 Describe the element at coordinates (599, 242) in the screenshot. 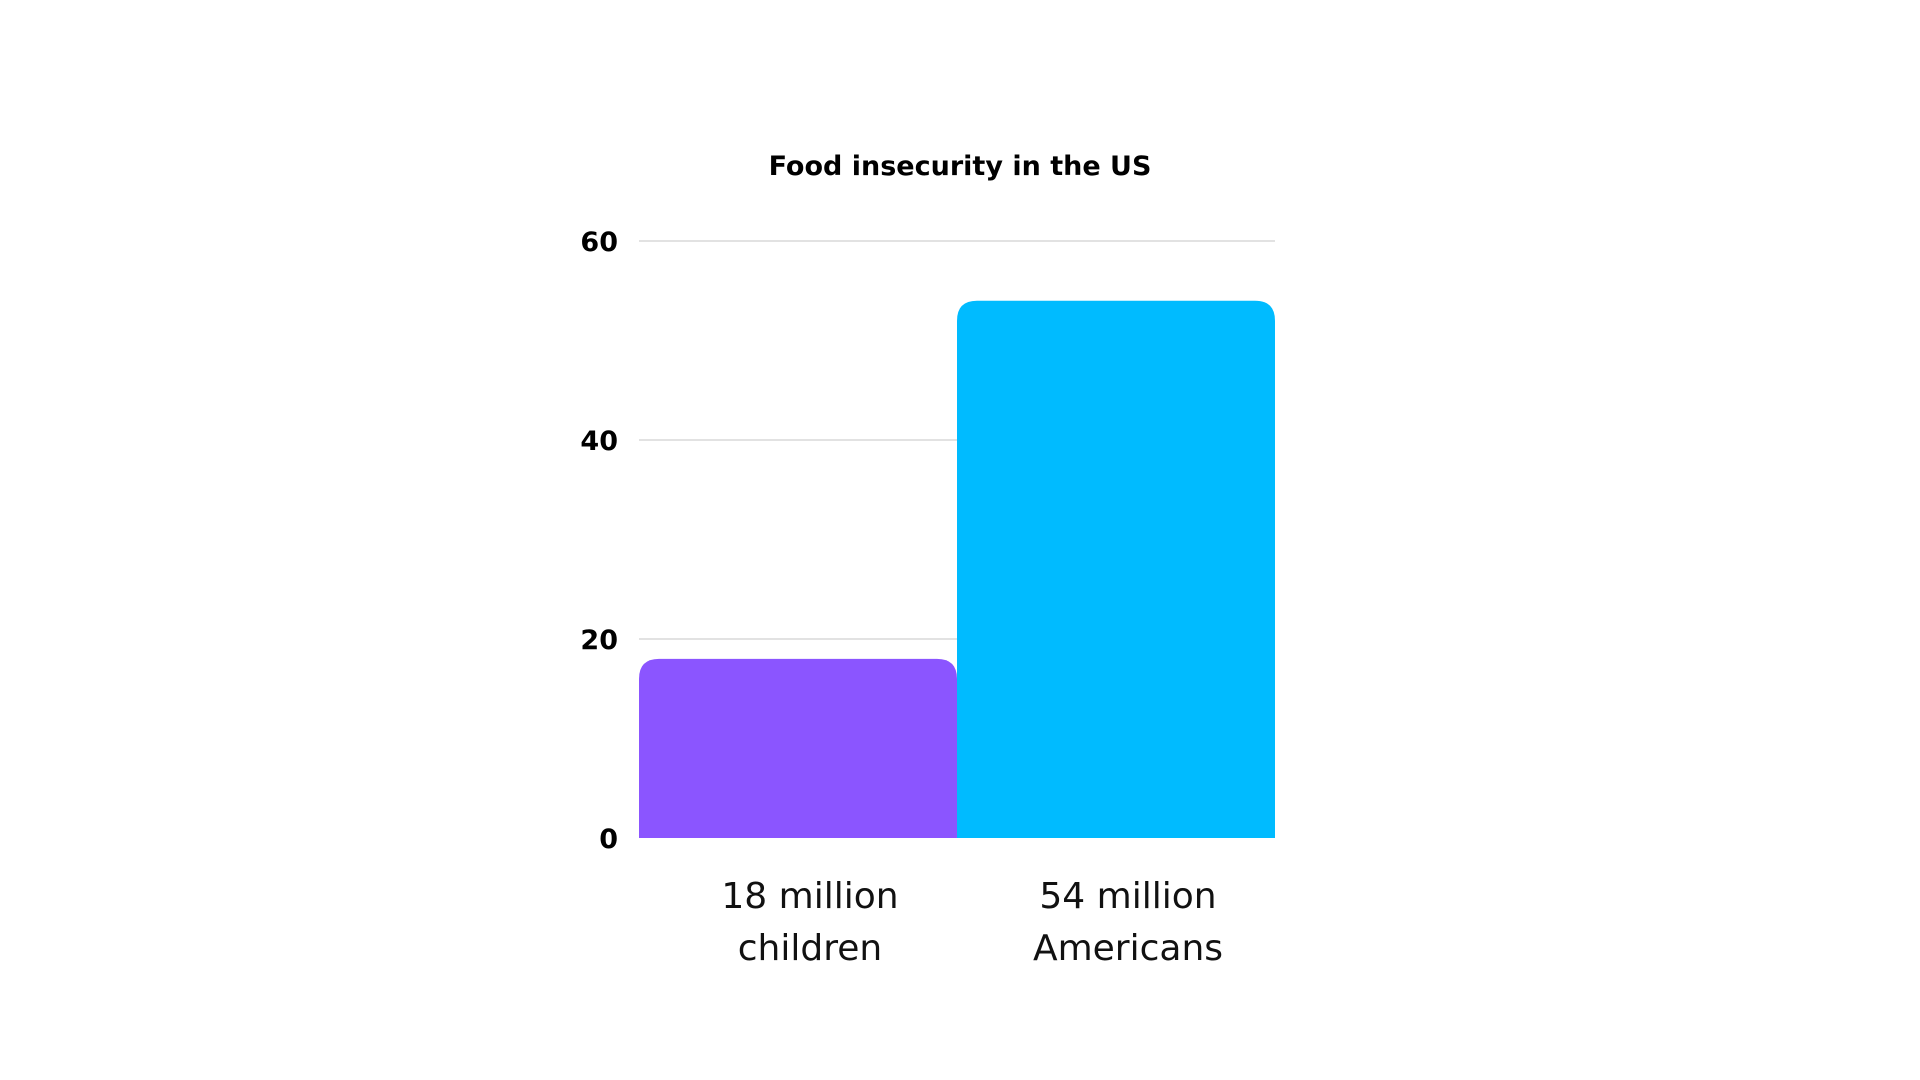

I see `y-tick-label: 60` at that location.